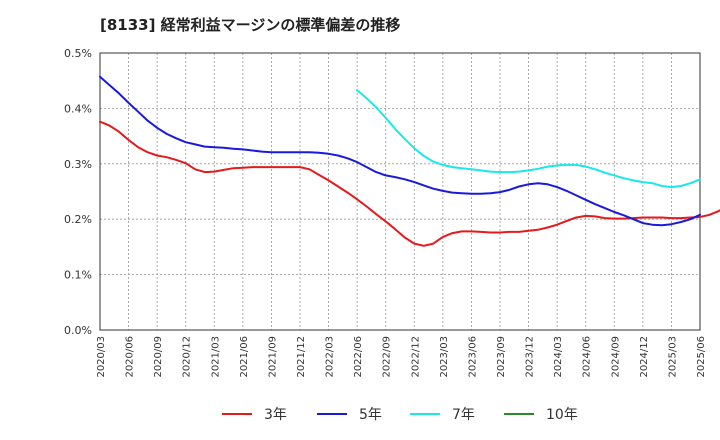 The width and height of the screenshot is (720, 440). Describe the element at coordinates (558, 357) in the screenshot. I see `x-tick-label: 2024/03` at that location.